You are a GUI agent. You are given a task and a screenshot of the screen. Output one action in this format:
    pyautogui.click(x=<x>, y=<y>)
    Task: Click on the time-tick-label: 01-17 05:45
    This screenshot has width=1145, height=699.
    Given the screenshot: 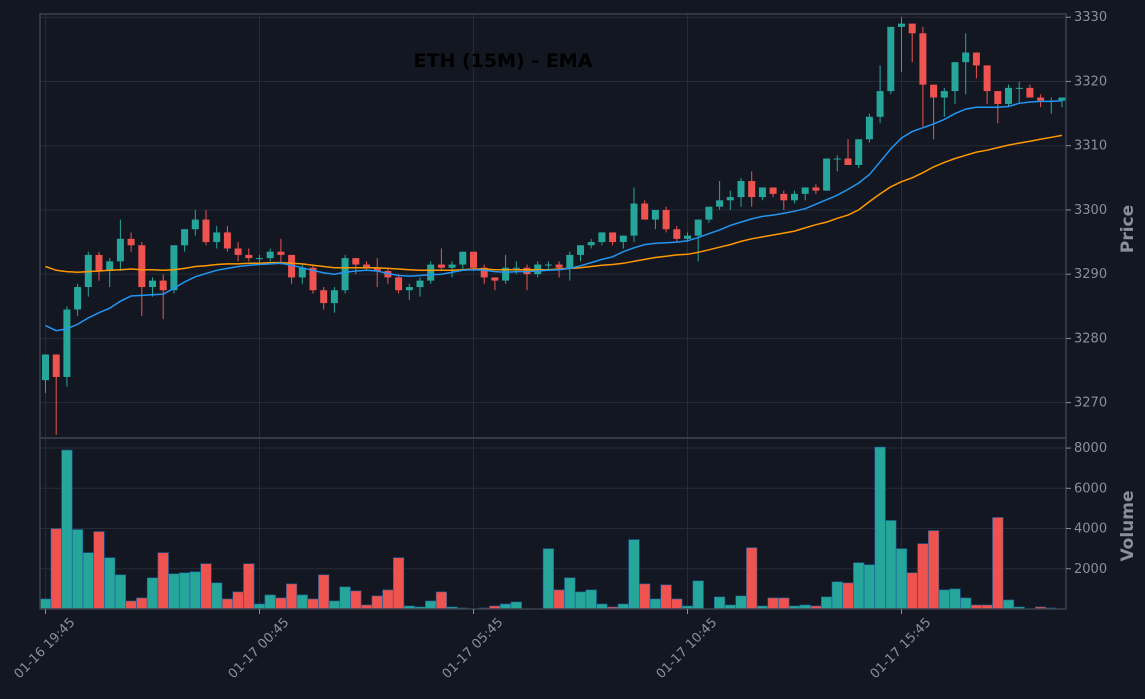 What is the action you would take?
    pyautogui.click(x=473, y=648)
    